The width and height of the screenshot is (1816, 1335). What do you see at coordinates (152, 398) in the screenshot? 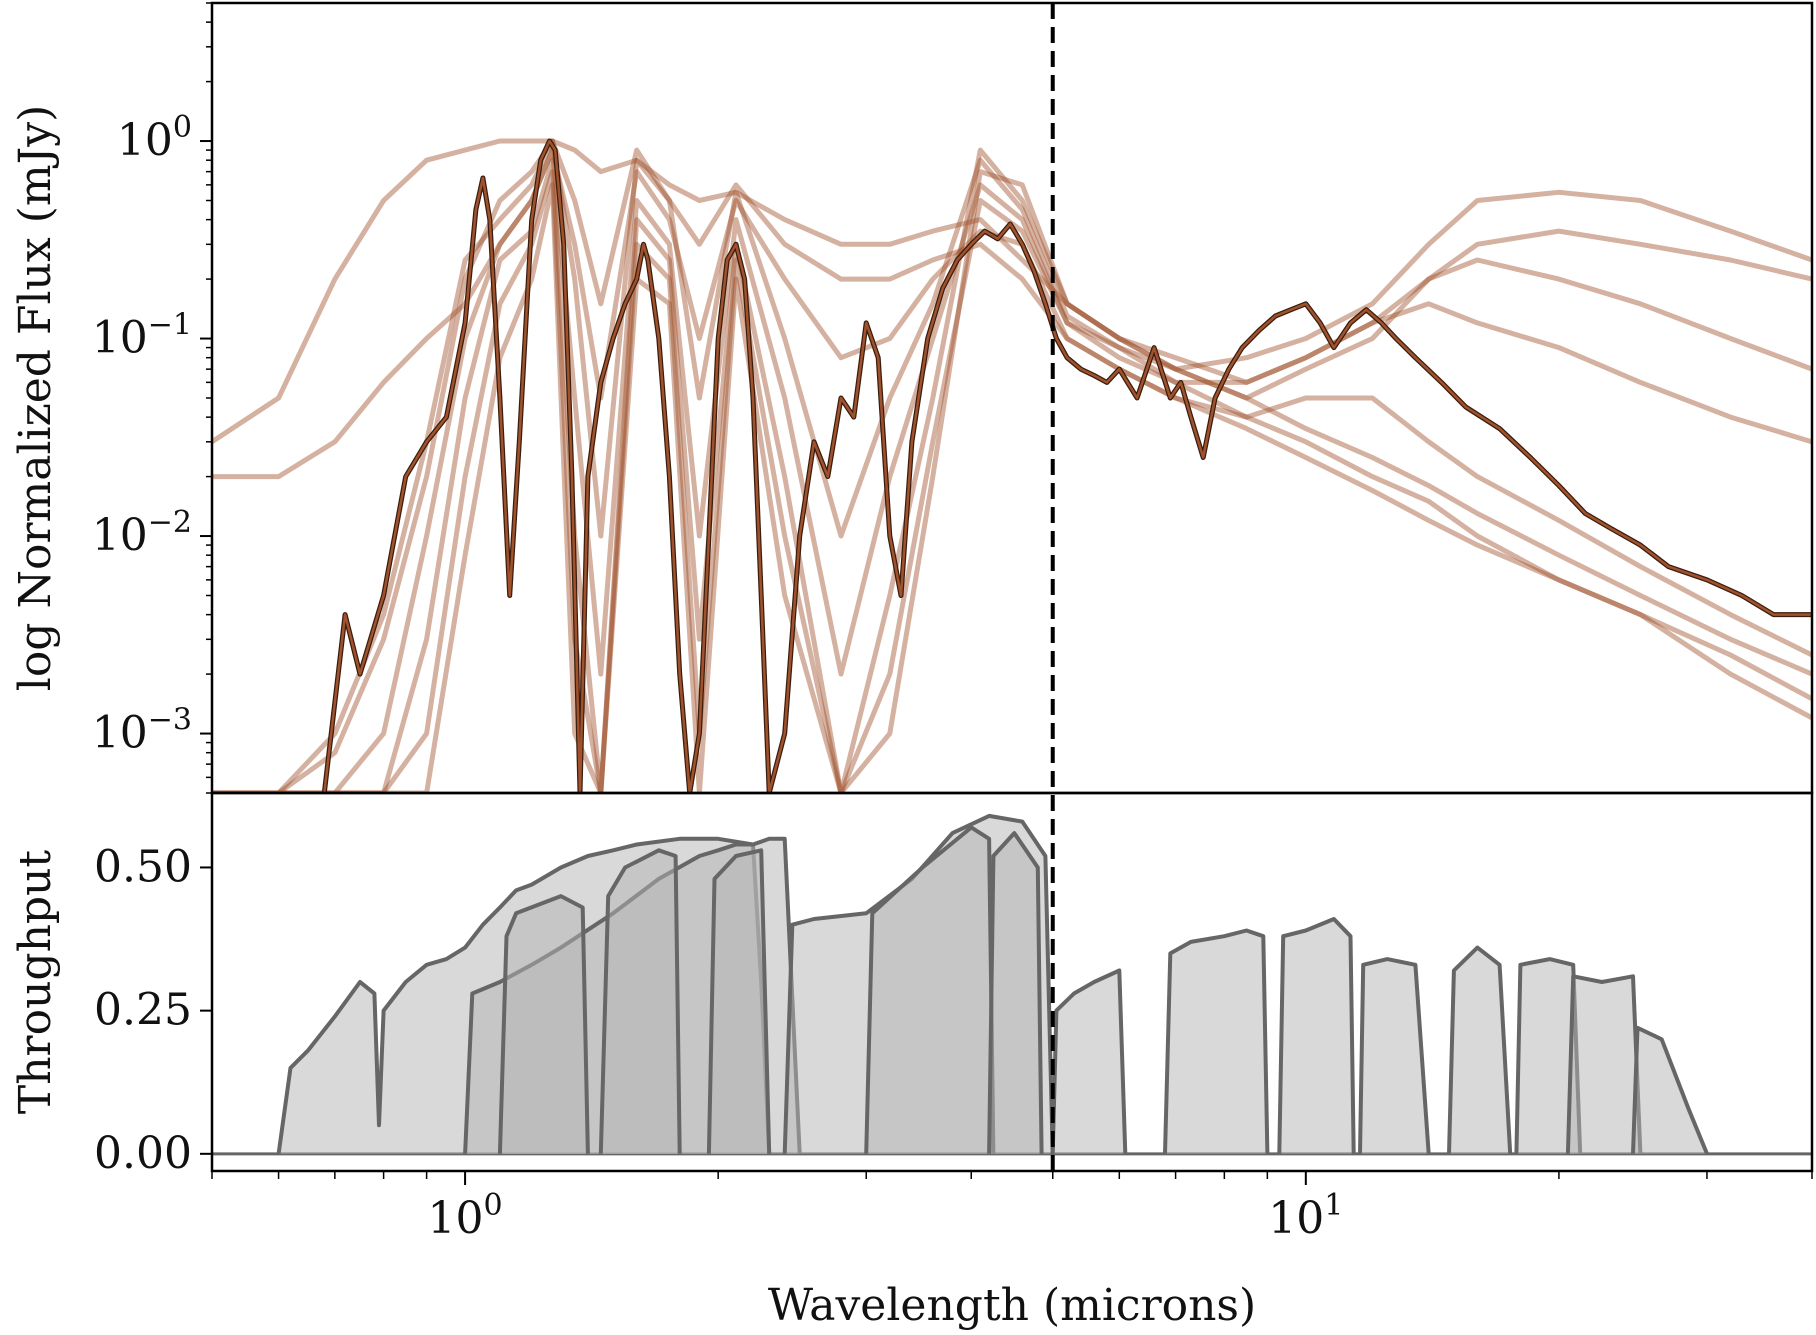
I see `flux-y-ticks: 10⁰ 10⁻¹ 10⁻² 10⁻³` at bounding box center [152, 398].